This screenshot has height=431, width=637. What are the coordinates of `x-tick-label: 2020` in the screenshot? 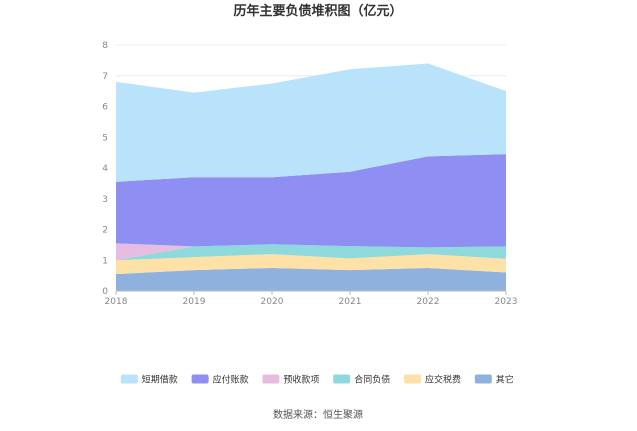 It's located at (272, 302).